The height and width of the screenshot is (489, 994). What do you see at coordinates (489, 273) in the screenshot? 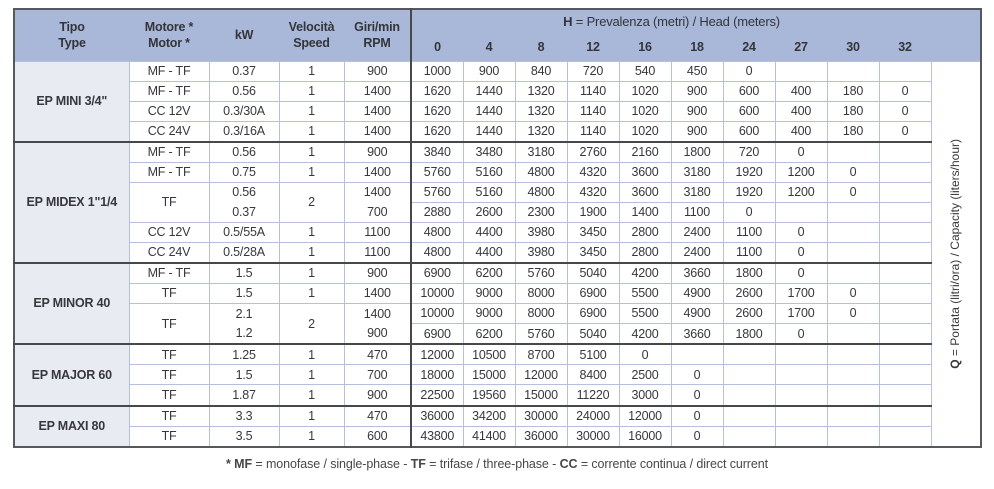
I see `flow-value-cell: 6200` at bounding box center [489, 273].